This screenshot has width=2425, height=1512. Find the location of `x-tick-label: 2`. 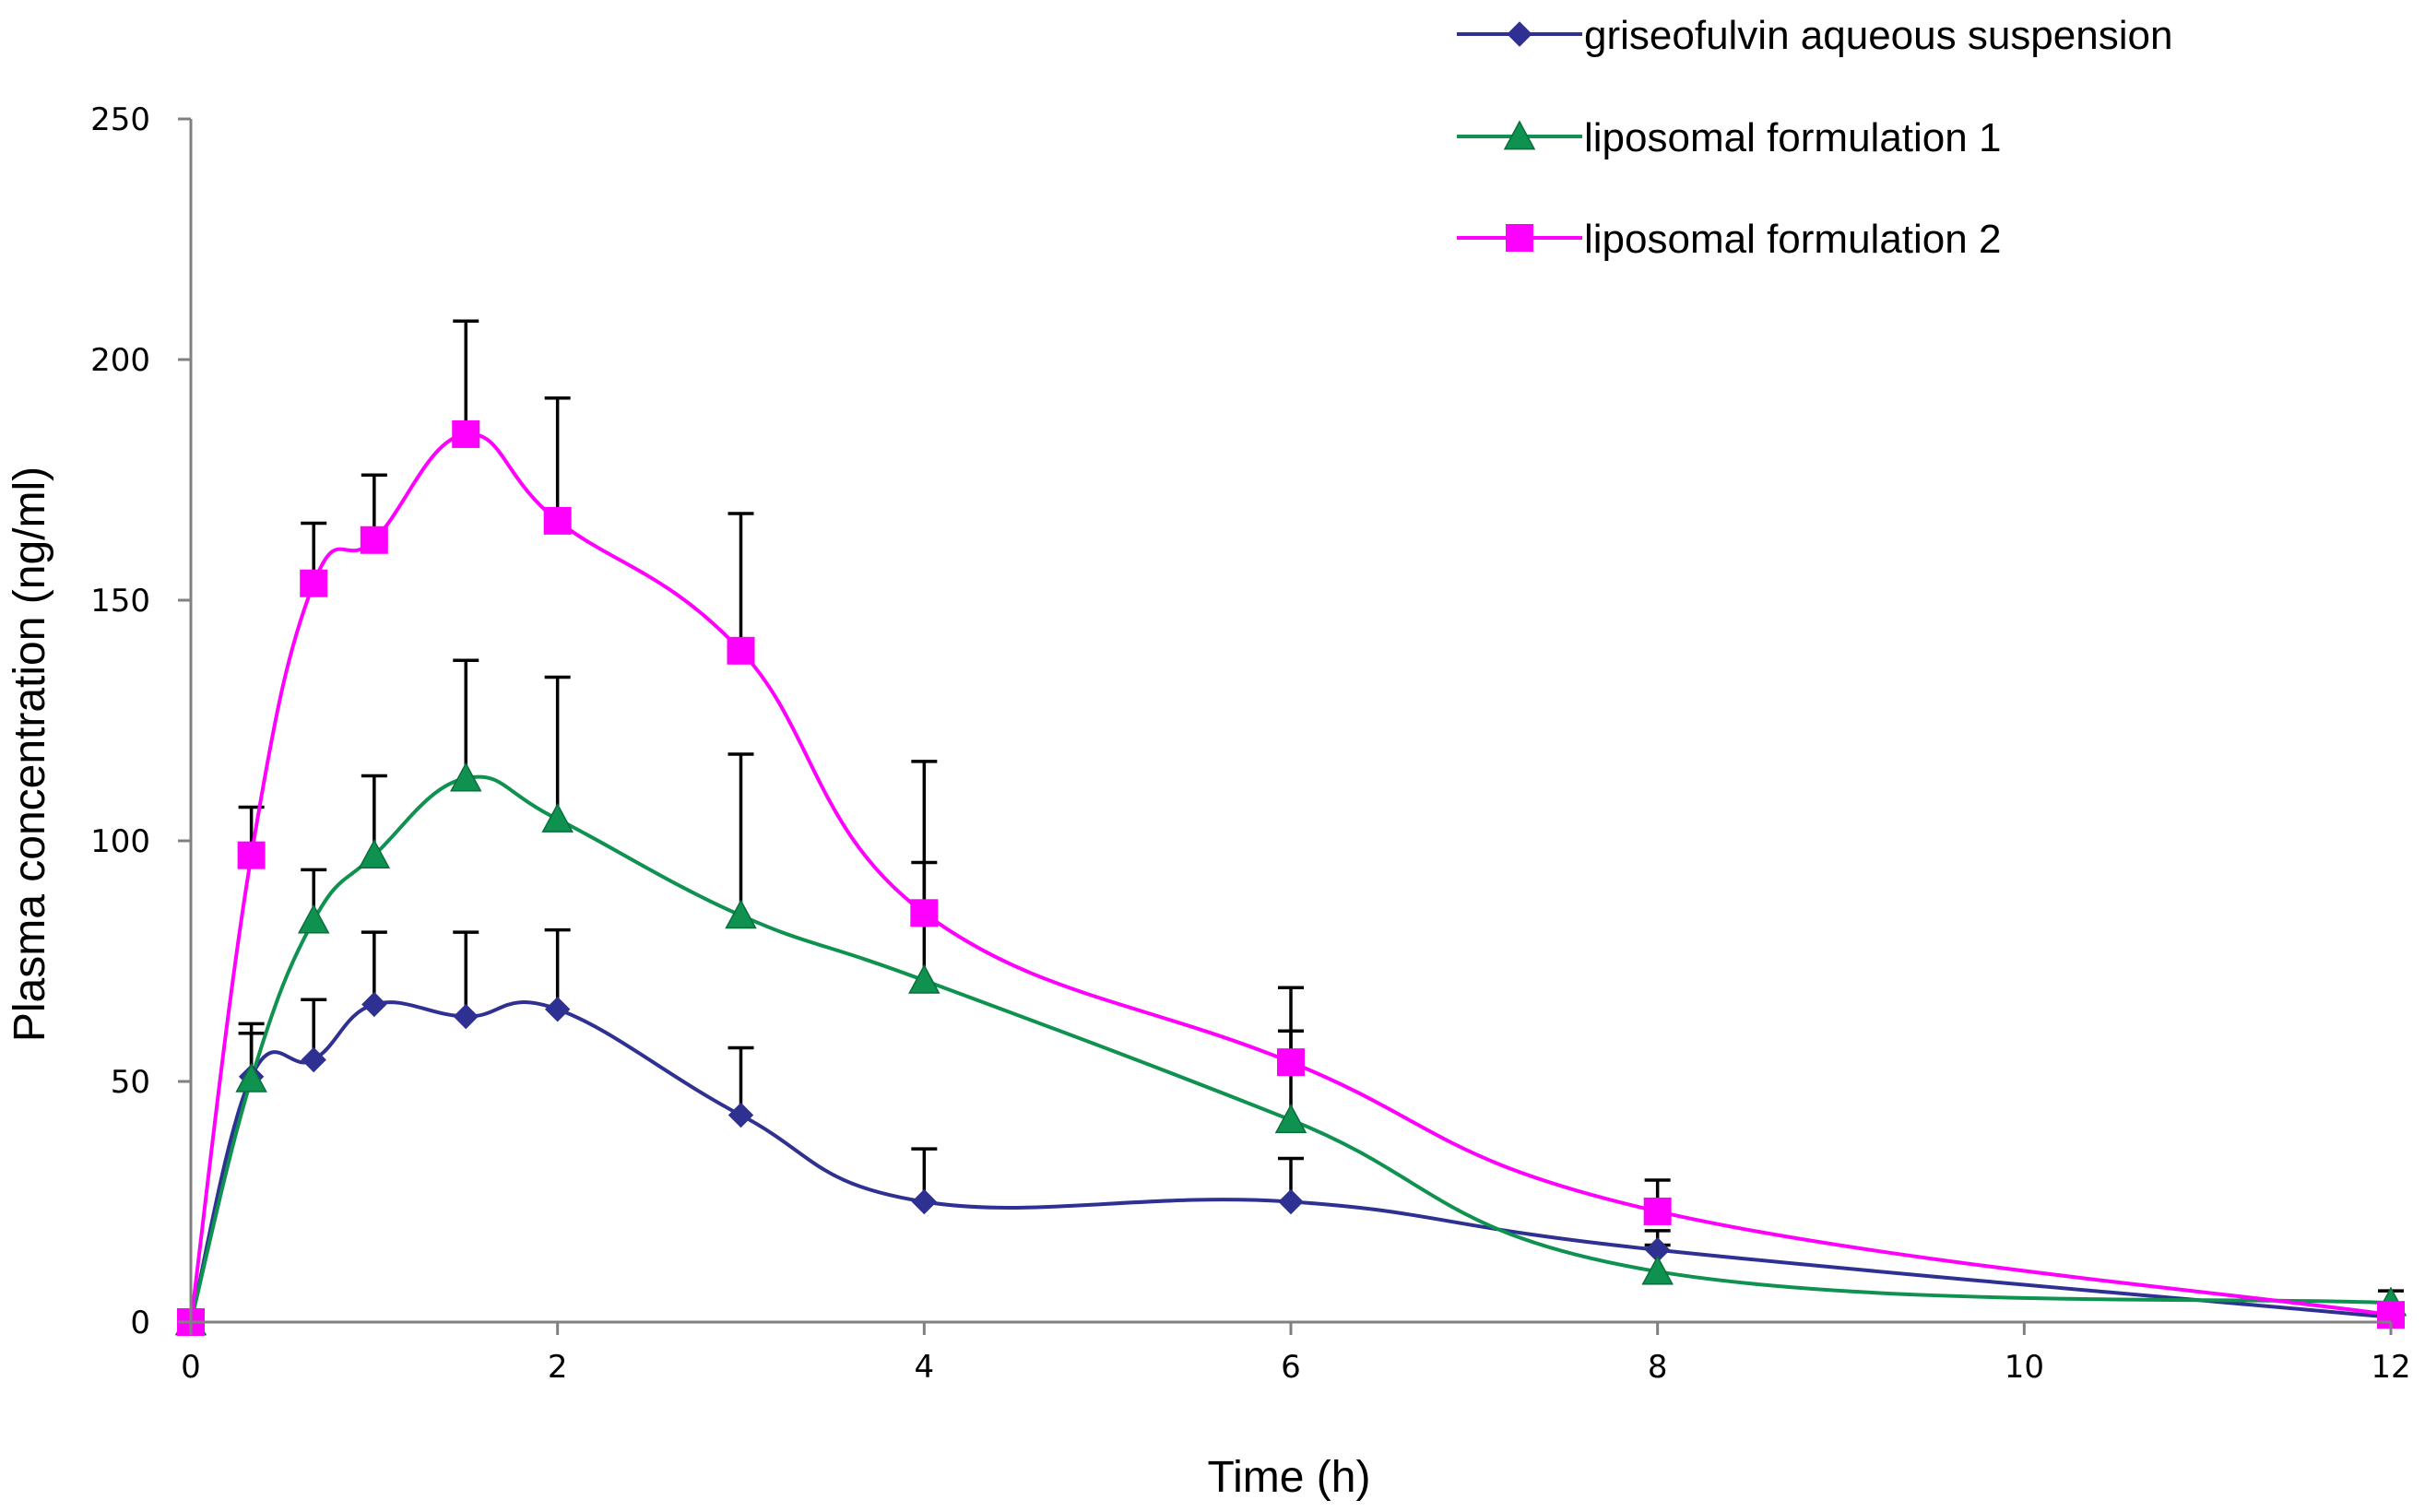

x-tick-label: 2 is located at coordinates (558, 1367).